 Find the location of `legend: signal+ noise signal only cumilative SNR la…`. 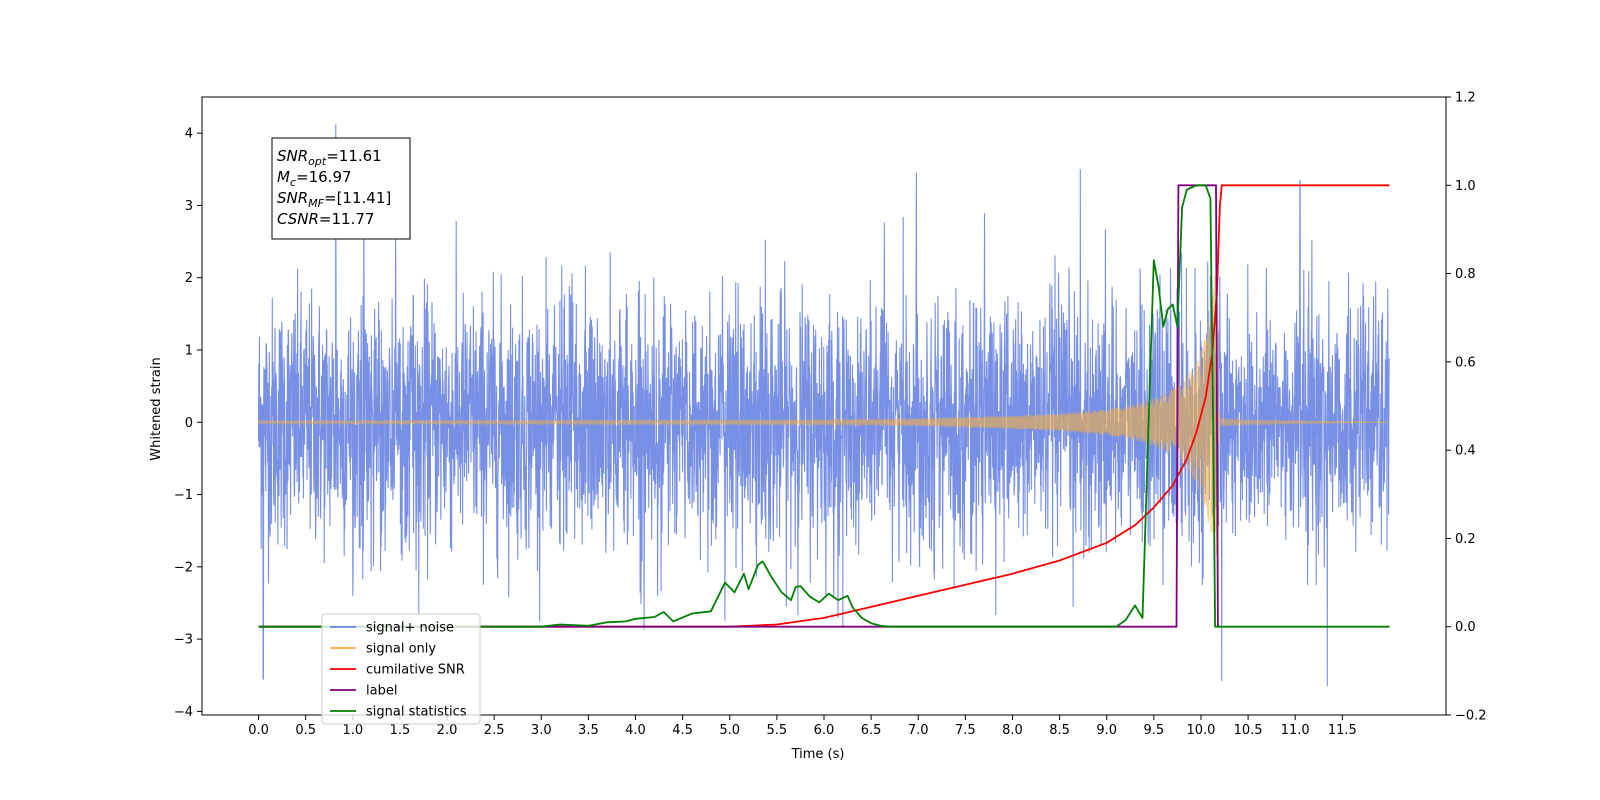

legend: signal+ noise signal only cumilative SNR la… is located at coordinates (401, 669).